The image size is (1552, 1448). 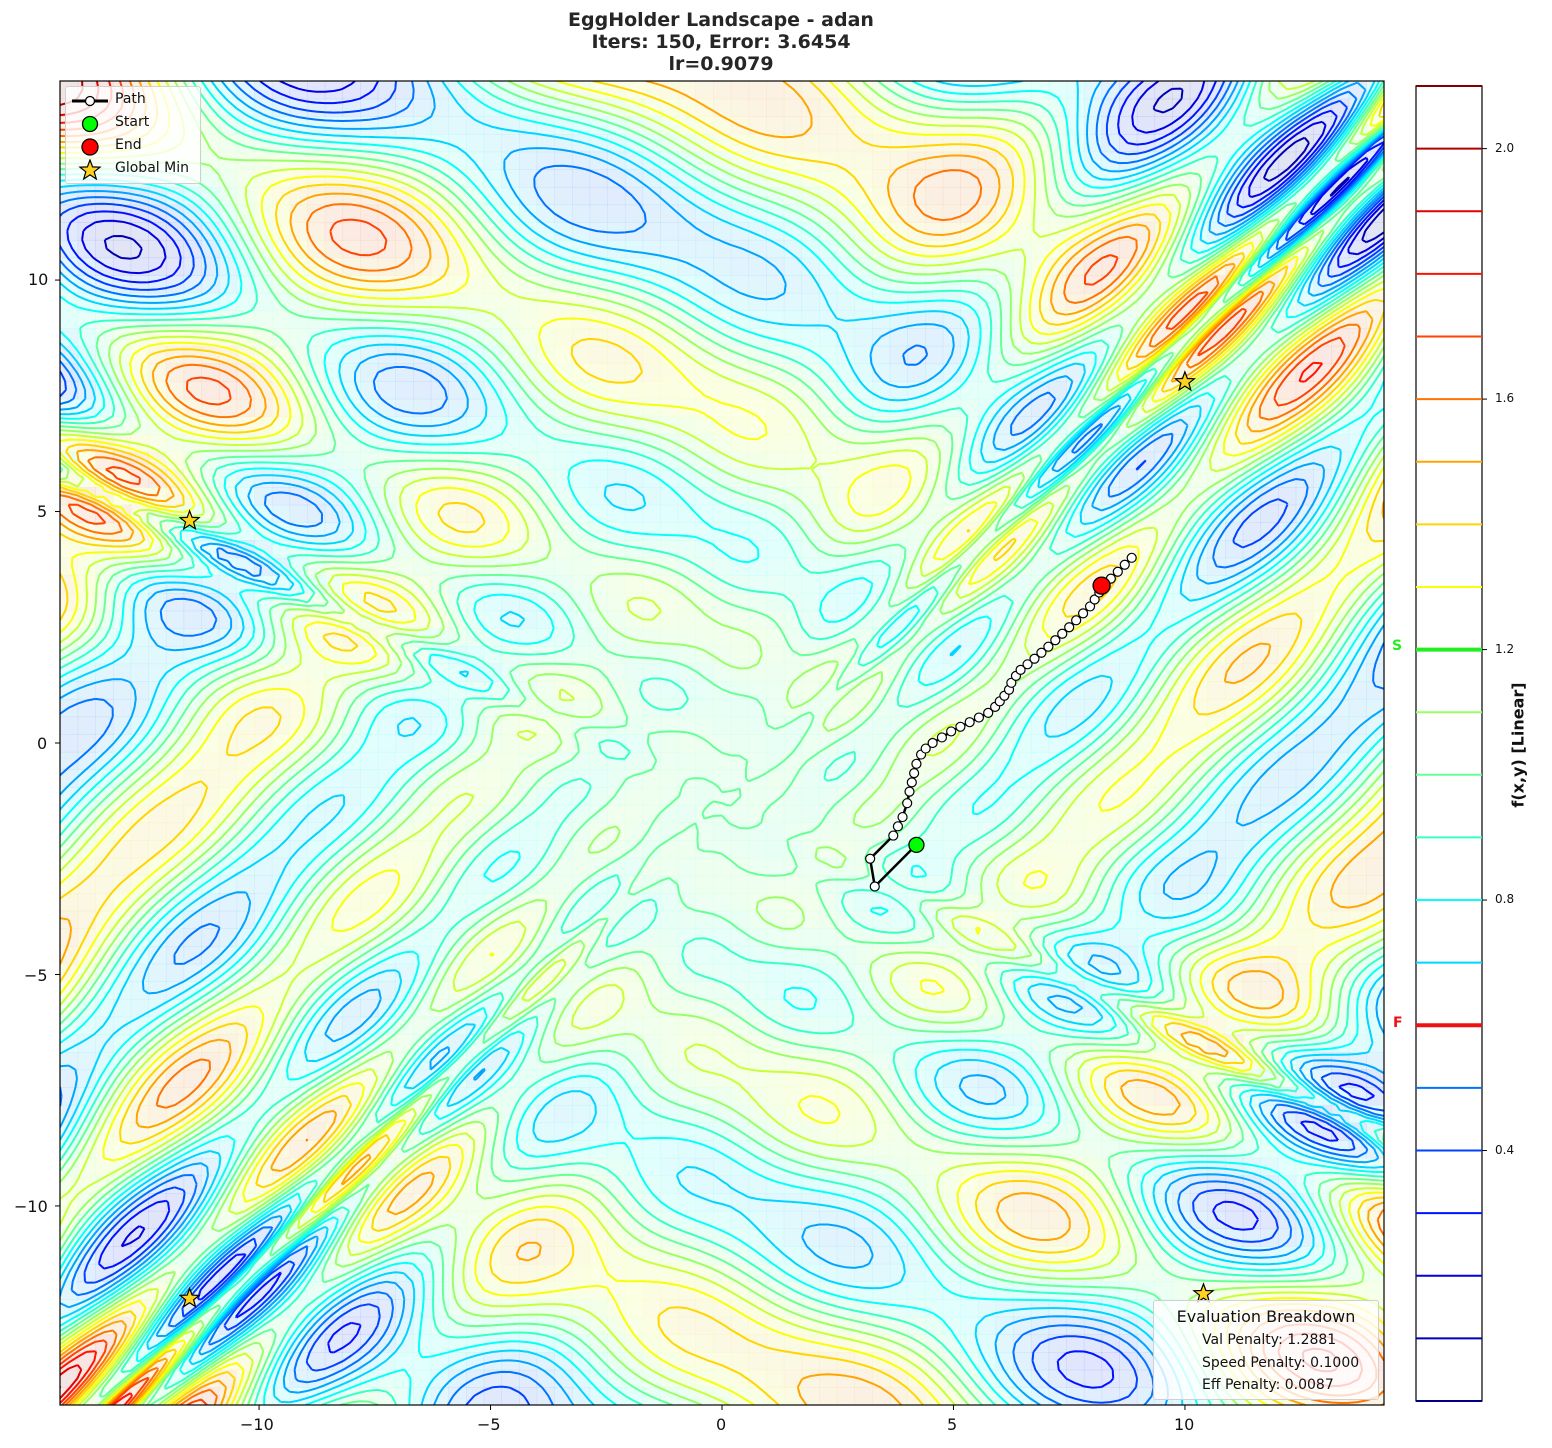 What do you see at coordinates (489, 1424) in the screenshot?
I see `x-tick-label: −5` at bounding box center [489, 1424].